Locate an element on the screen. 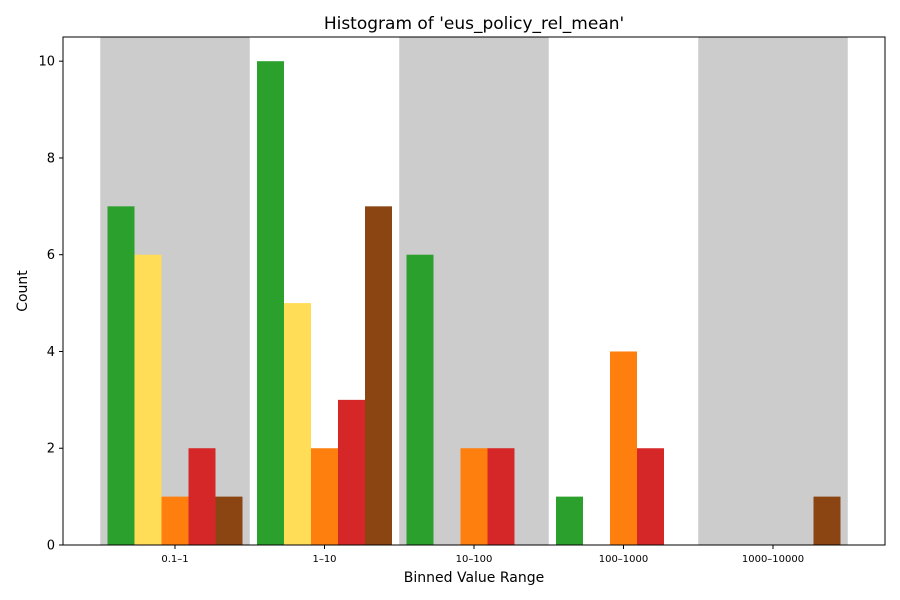 Image resolution: width=900 pixels, height=600 pixels. y-tick-label-6: 6 is located at coordinates (51, 255).